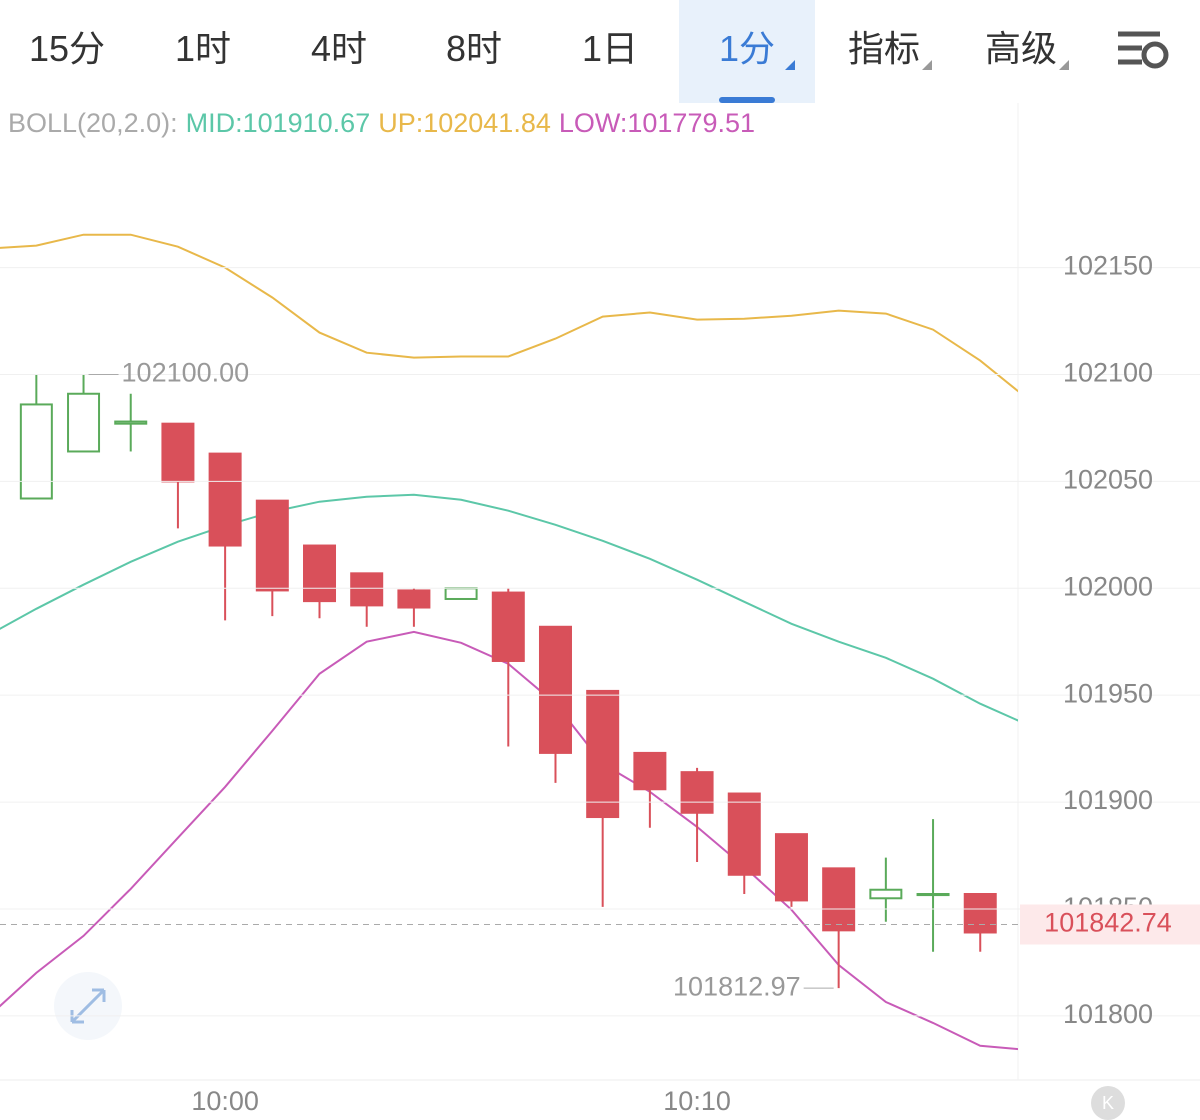 This screenshot has width=1200, height=1120. I want to click on active-underline, so click(747, 100).